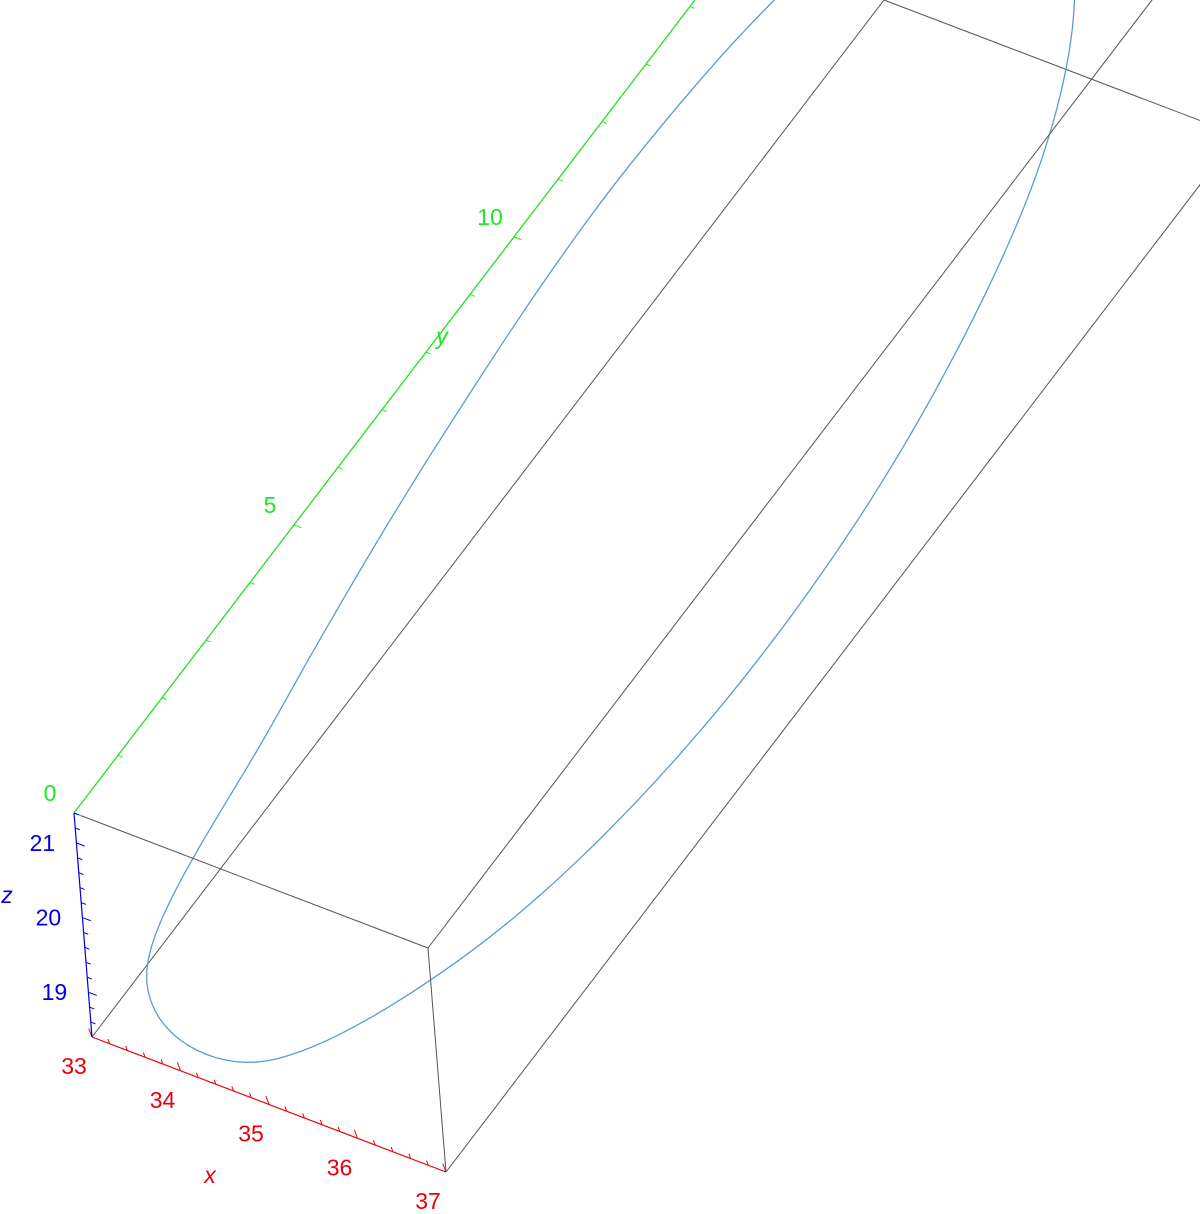 This screenshot has width=1200, height=1214. What do you see at coordinates (163, 1100) in the screenshot?
I see `x-tick-label: 34` at bounding box center [163, 1100].